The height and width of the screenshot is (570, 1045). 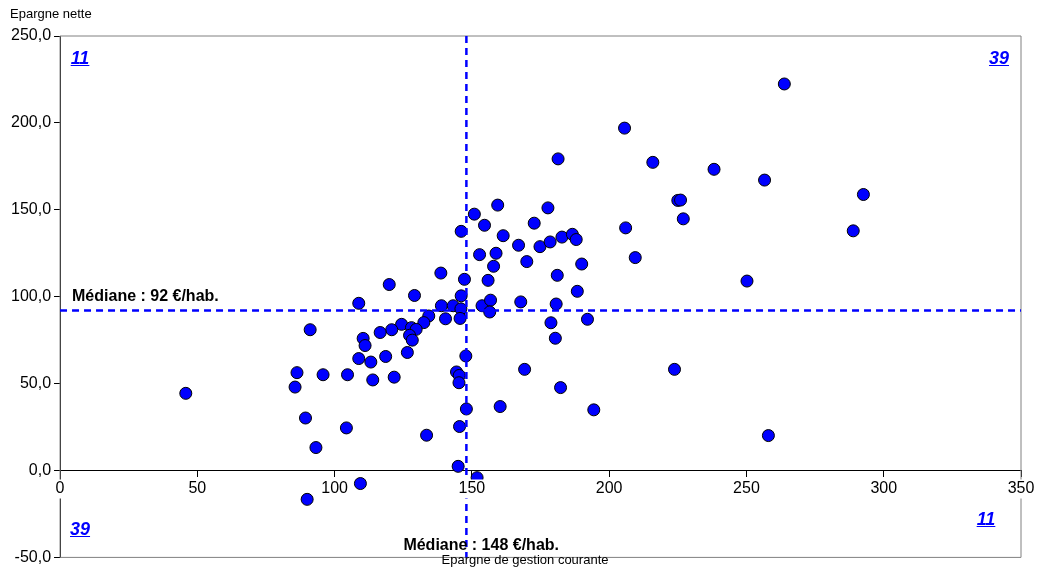 I want to click on x-axis-title: Epargne de gestion courante, so click(x=525, y=559).